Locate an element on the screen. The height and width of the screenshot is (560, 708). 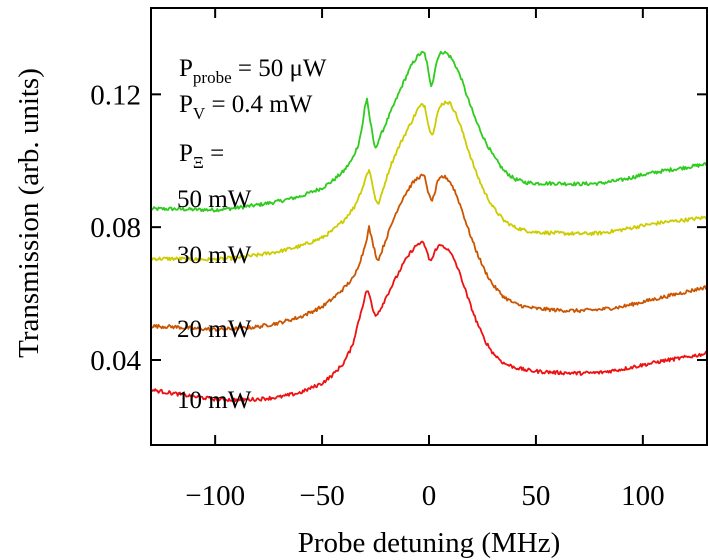
annotations: Pprobe = 50 μW PV = 0.4 mW PΞ = is located at coordinates (253, 113).